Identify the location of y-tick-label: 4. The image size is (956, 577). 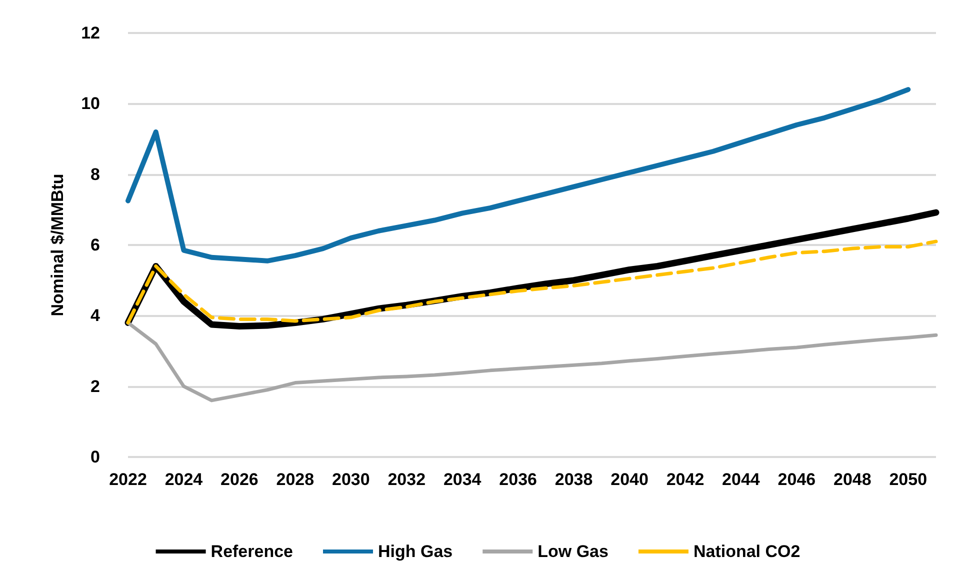
(95, 316).